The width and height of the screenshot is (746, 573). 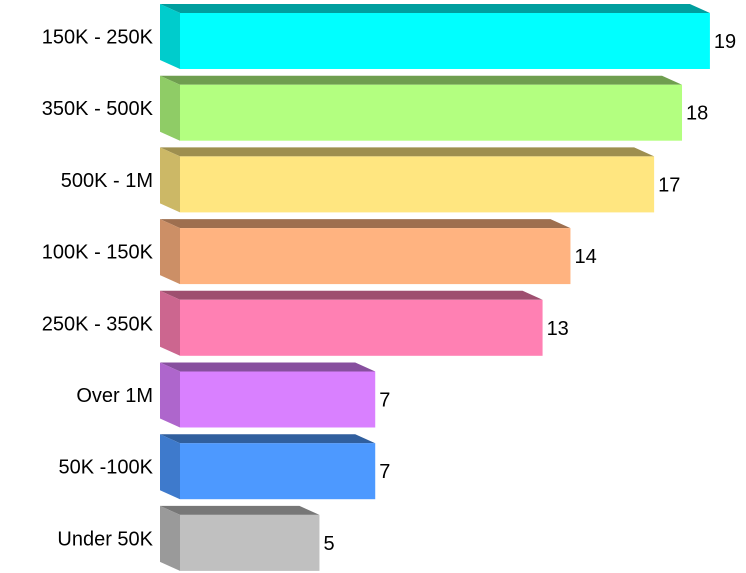 What do you see at coordinates (431, 112) in the screenshot?
I see `bar-350k-500k` at bounding box center [431, 112].